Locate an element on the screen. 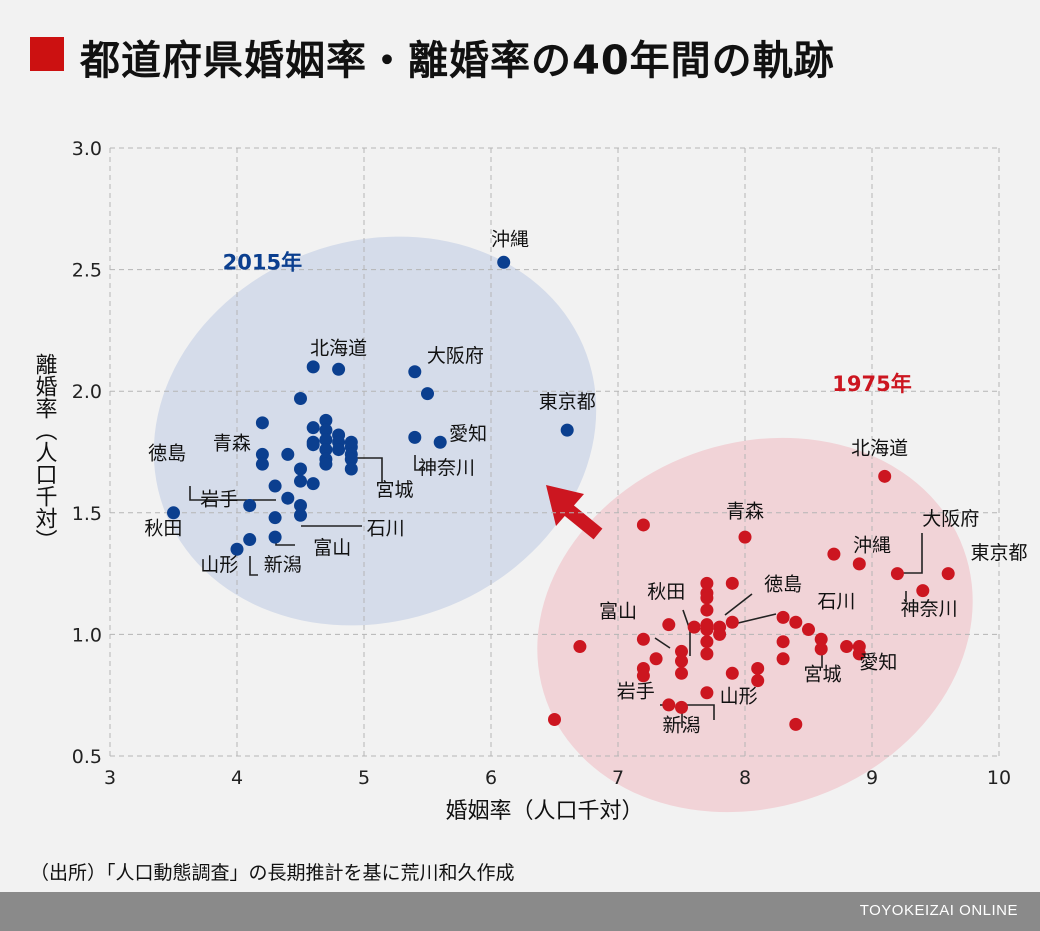 The image size is (1040, 931). x-tick-label: 5 is located at coordinates (364, 778).